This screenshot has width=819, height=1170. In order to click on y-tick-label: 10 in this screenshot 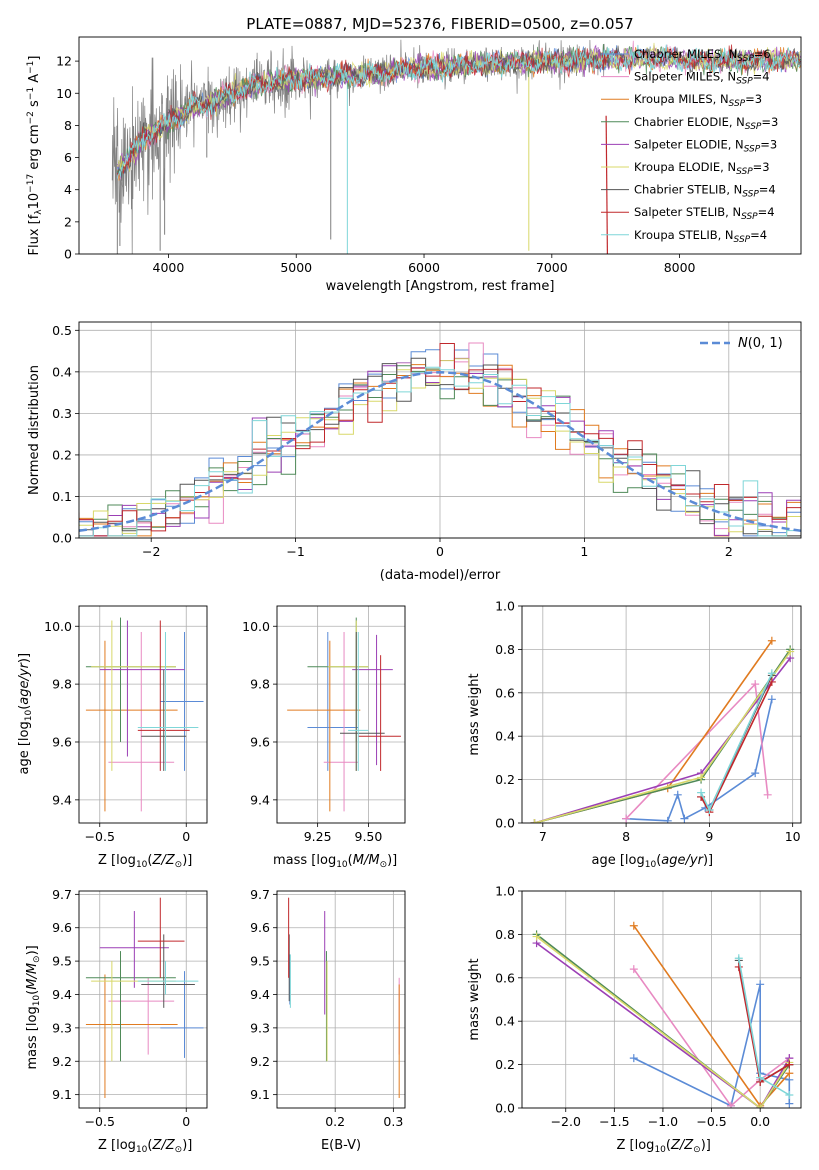, I will do `click(64, 93)`.